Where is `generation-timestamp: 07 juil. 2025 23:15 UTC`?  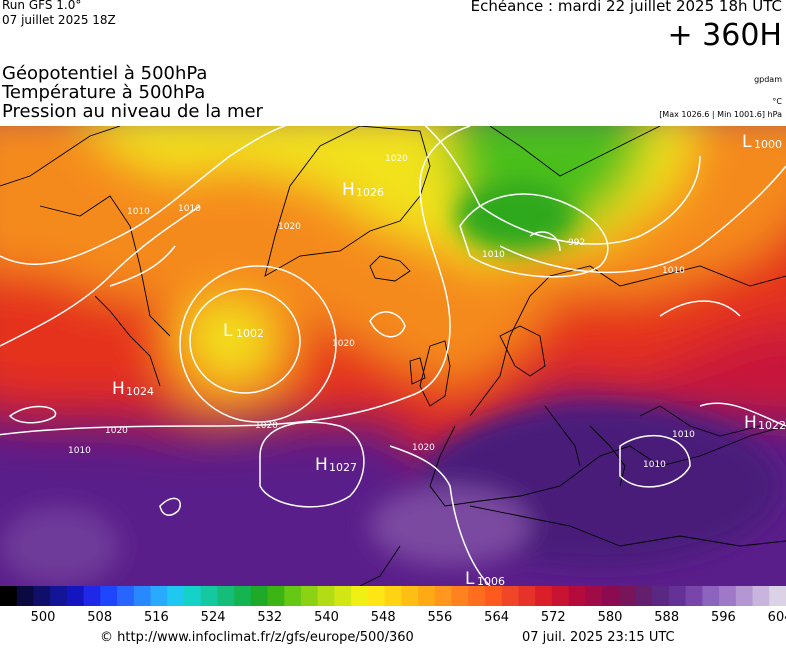
generation-timestamp: 07 juil. 2025 23:15 UTC is located at coordinates (598, 637).